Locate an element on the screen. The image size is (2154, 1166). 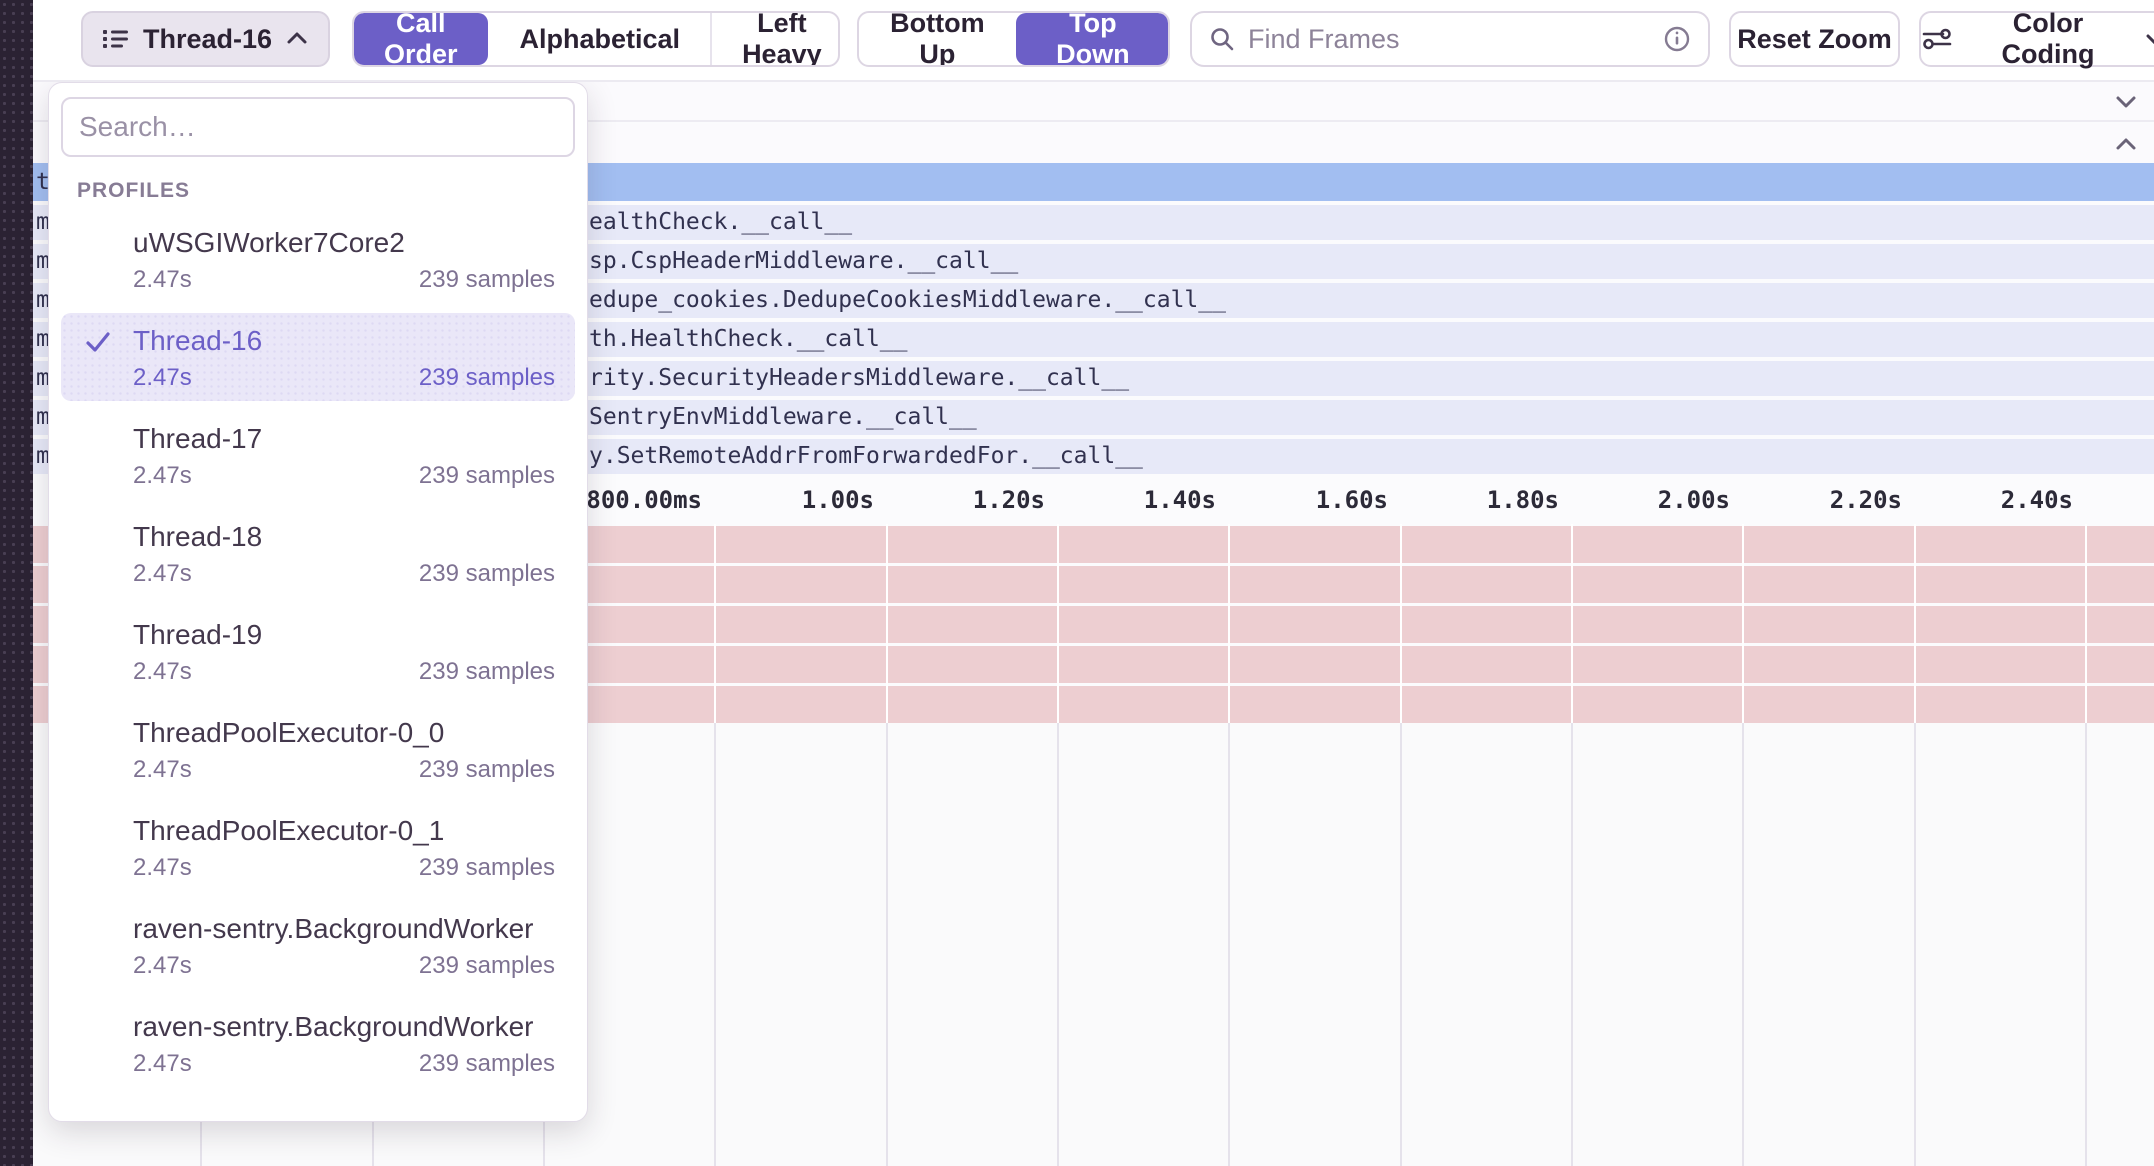
expand-panel-chevron-up-icon is located at coordinates (2126, 144).